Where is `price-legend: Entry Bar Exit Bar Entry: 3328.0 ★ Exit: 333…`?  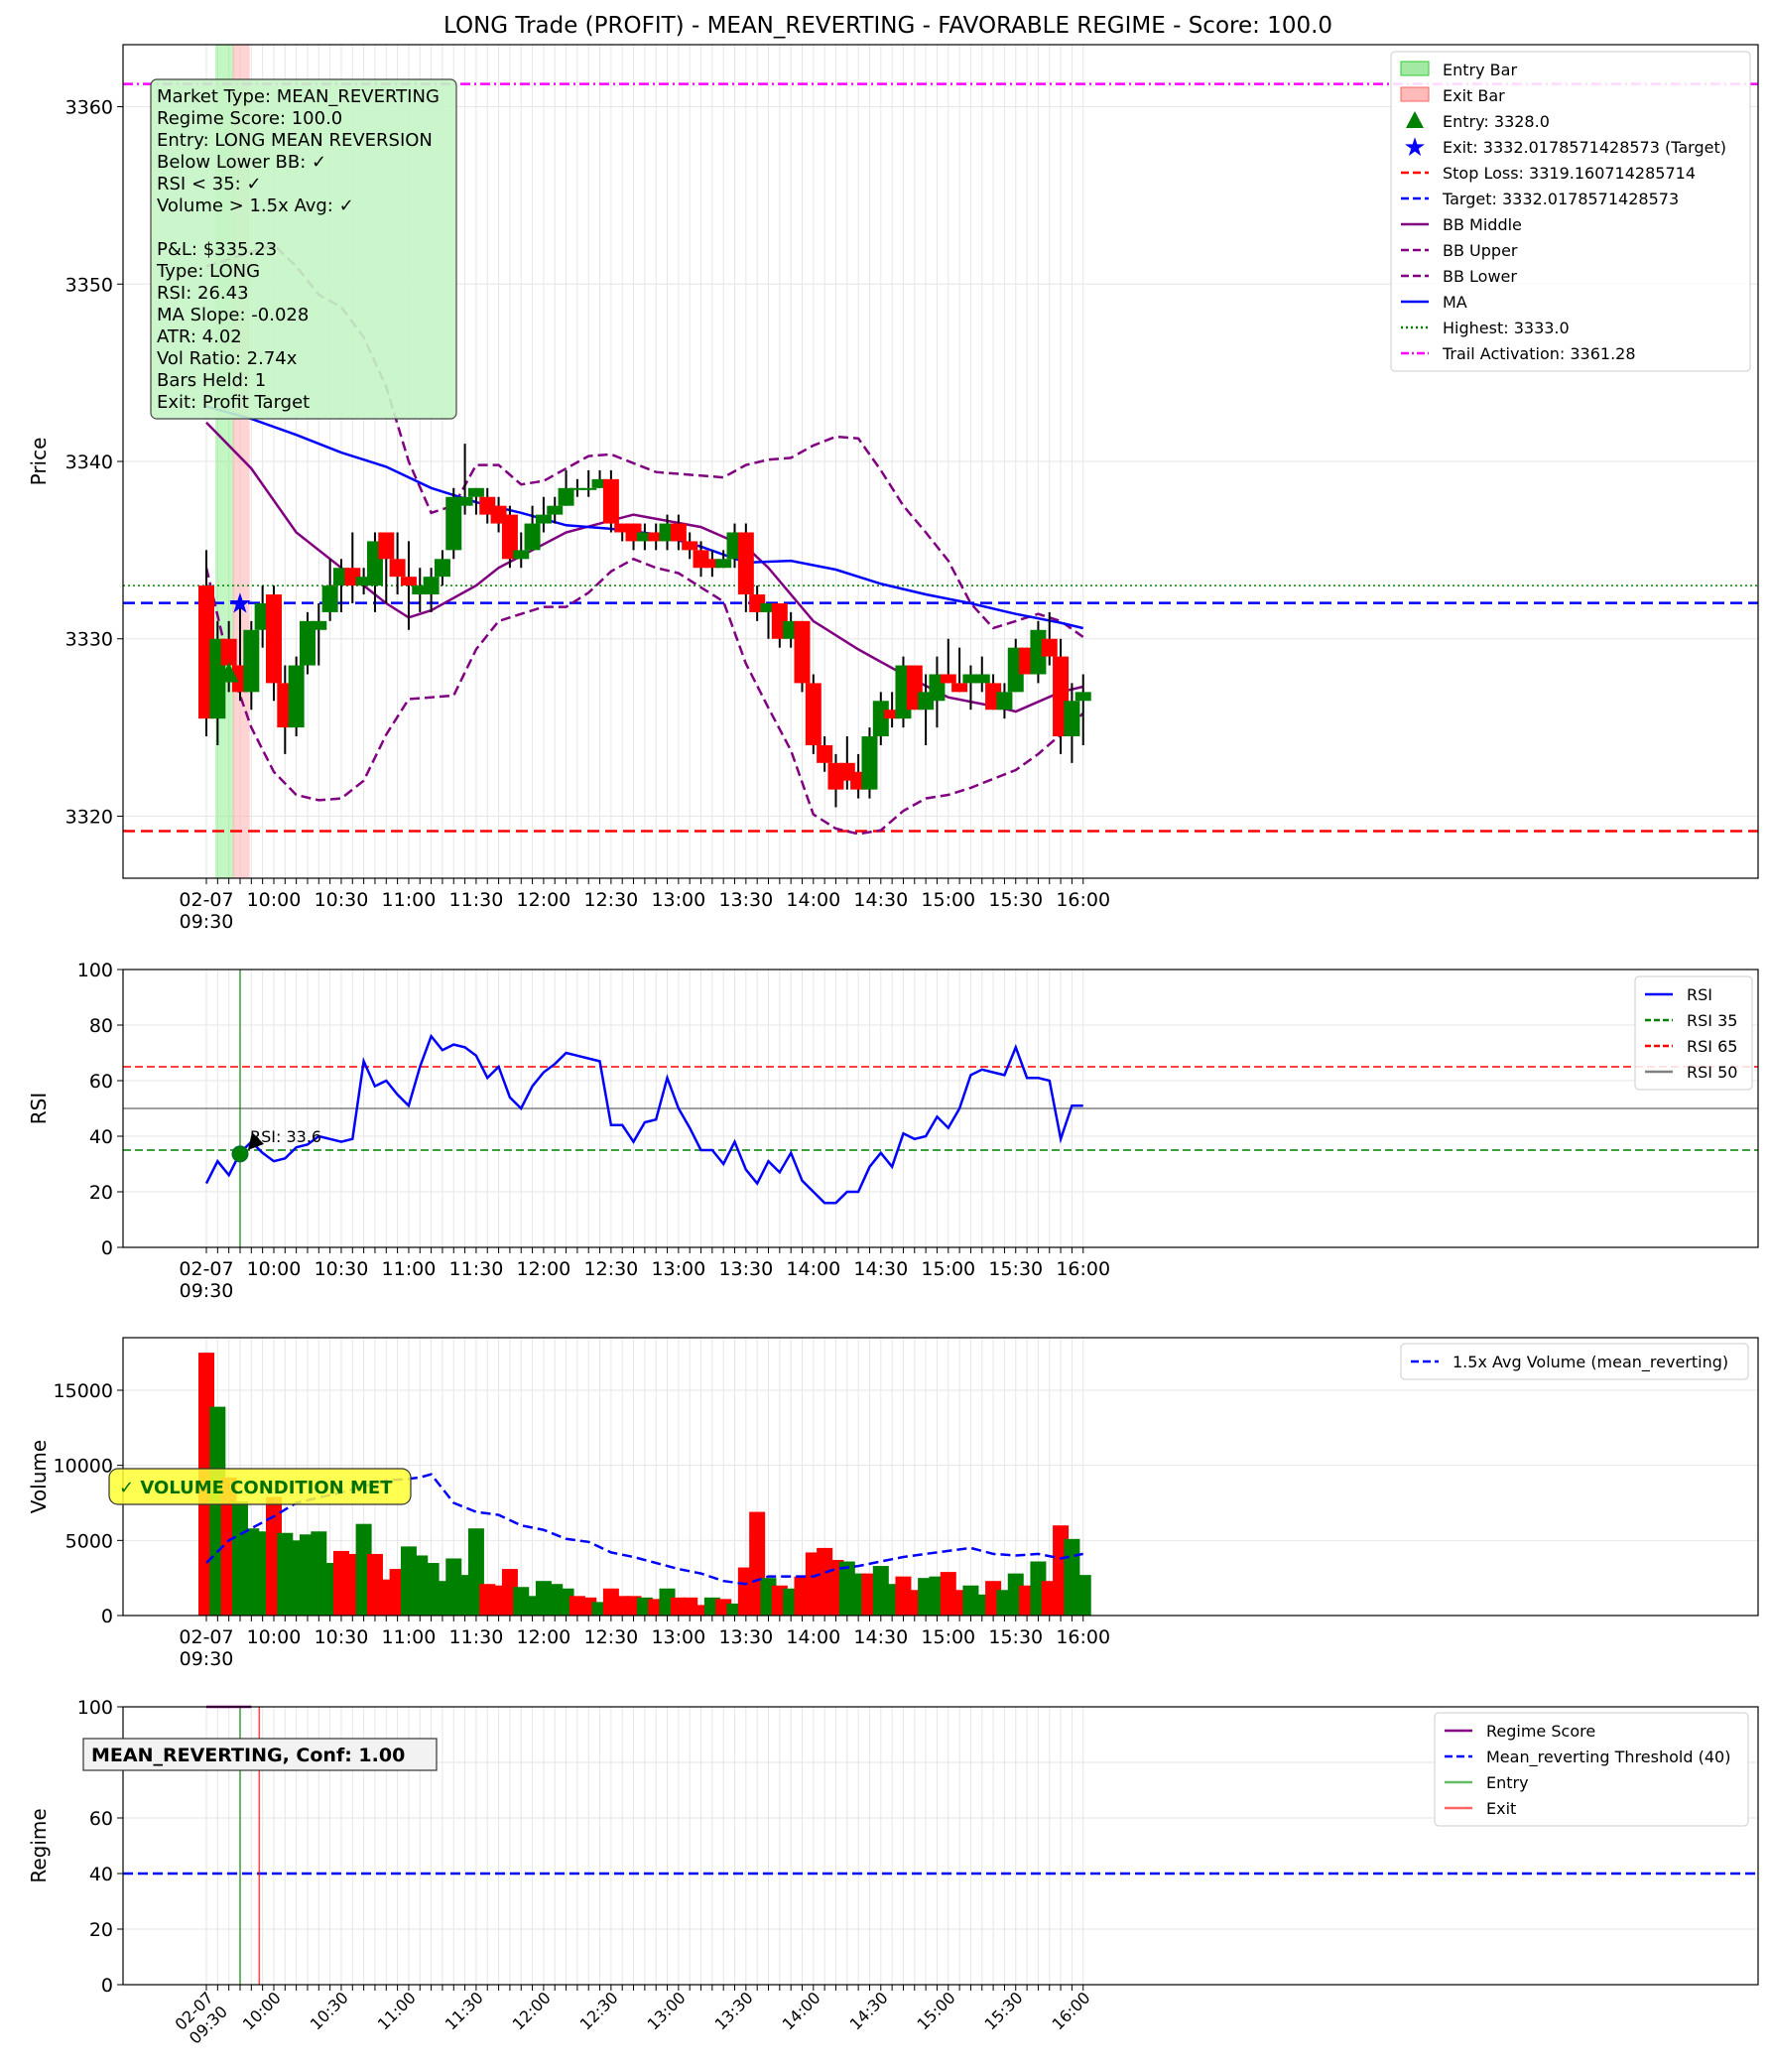 price-legend: Entry Bar Exit Bar Entry: 3328.0 ★ Exit: 333… is located at coordinates (1570, 211).